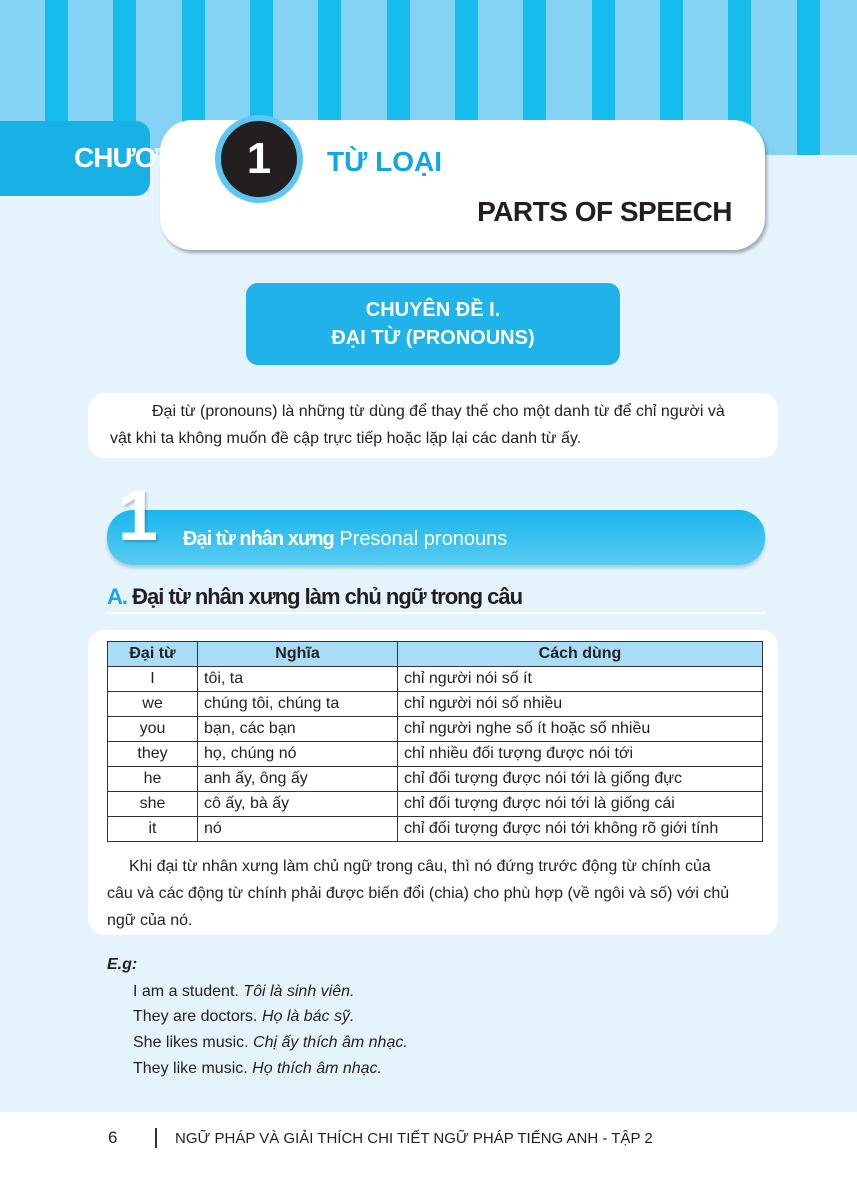 This screenshot has width=857, height=1200. I want to click on section-bar, so click(436, 537).